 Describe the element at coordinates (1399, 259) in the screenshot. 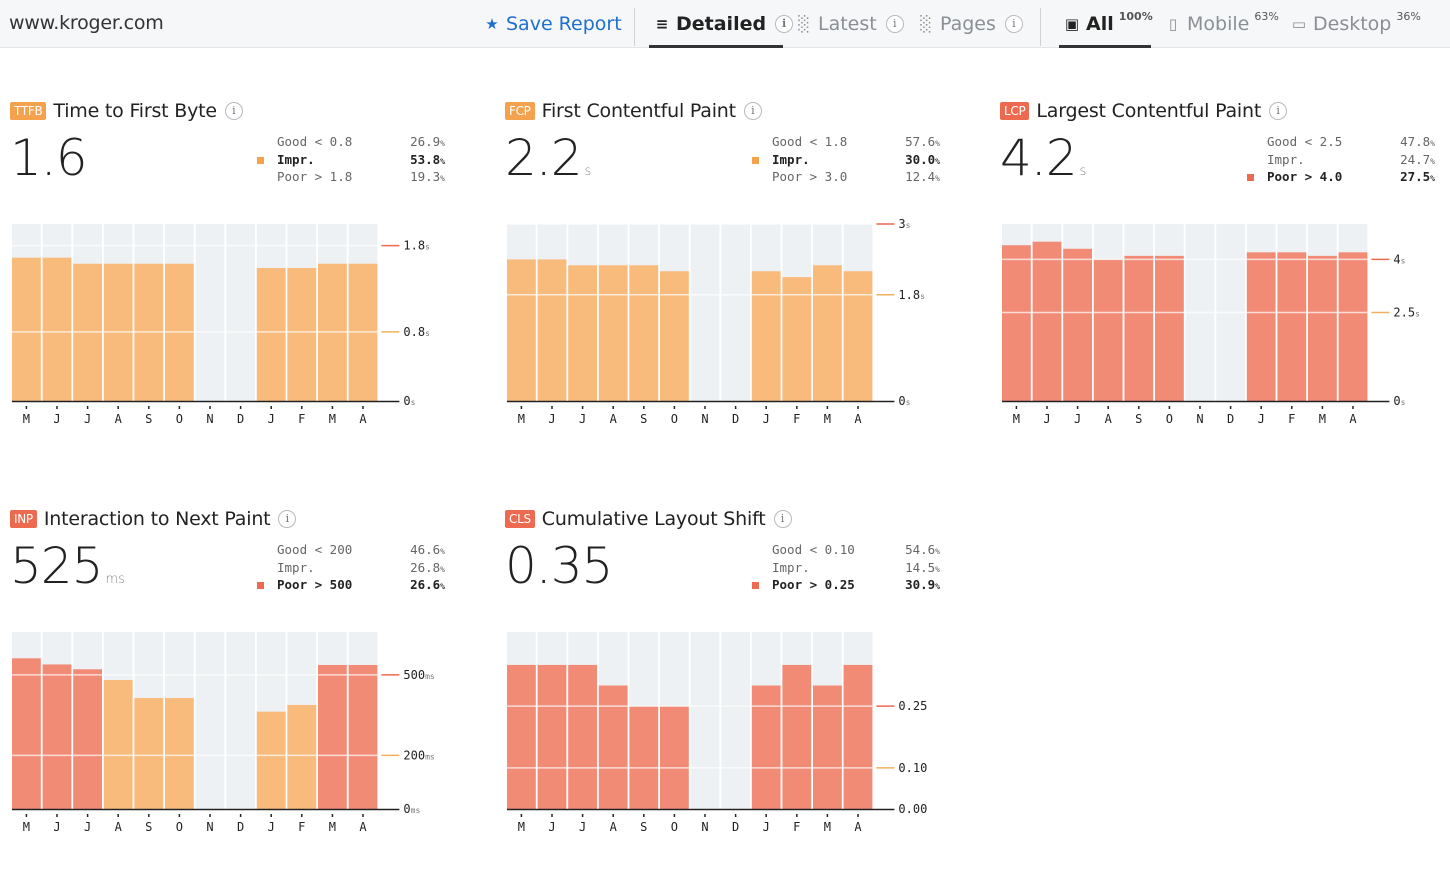

I see `tick-label: 4s` at that location.